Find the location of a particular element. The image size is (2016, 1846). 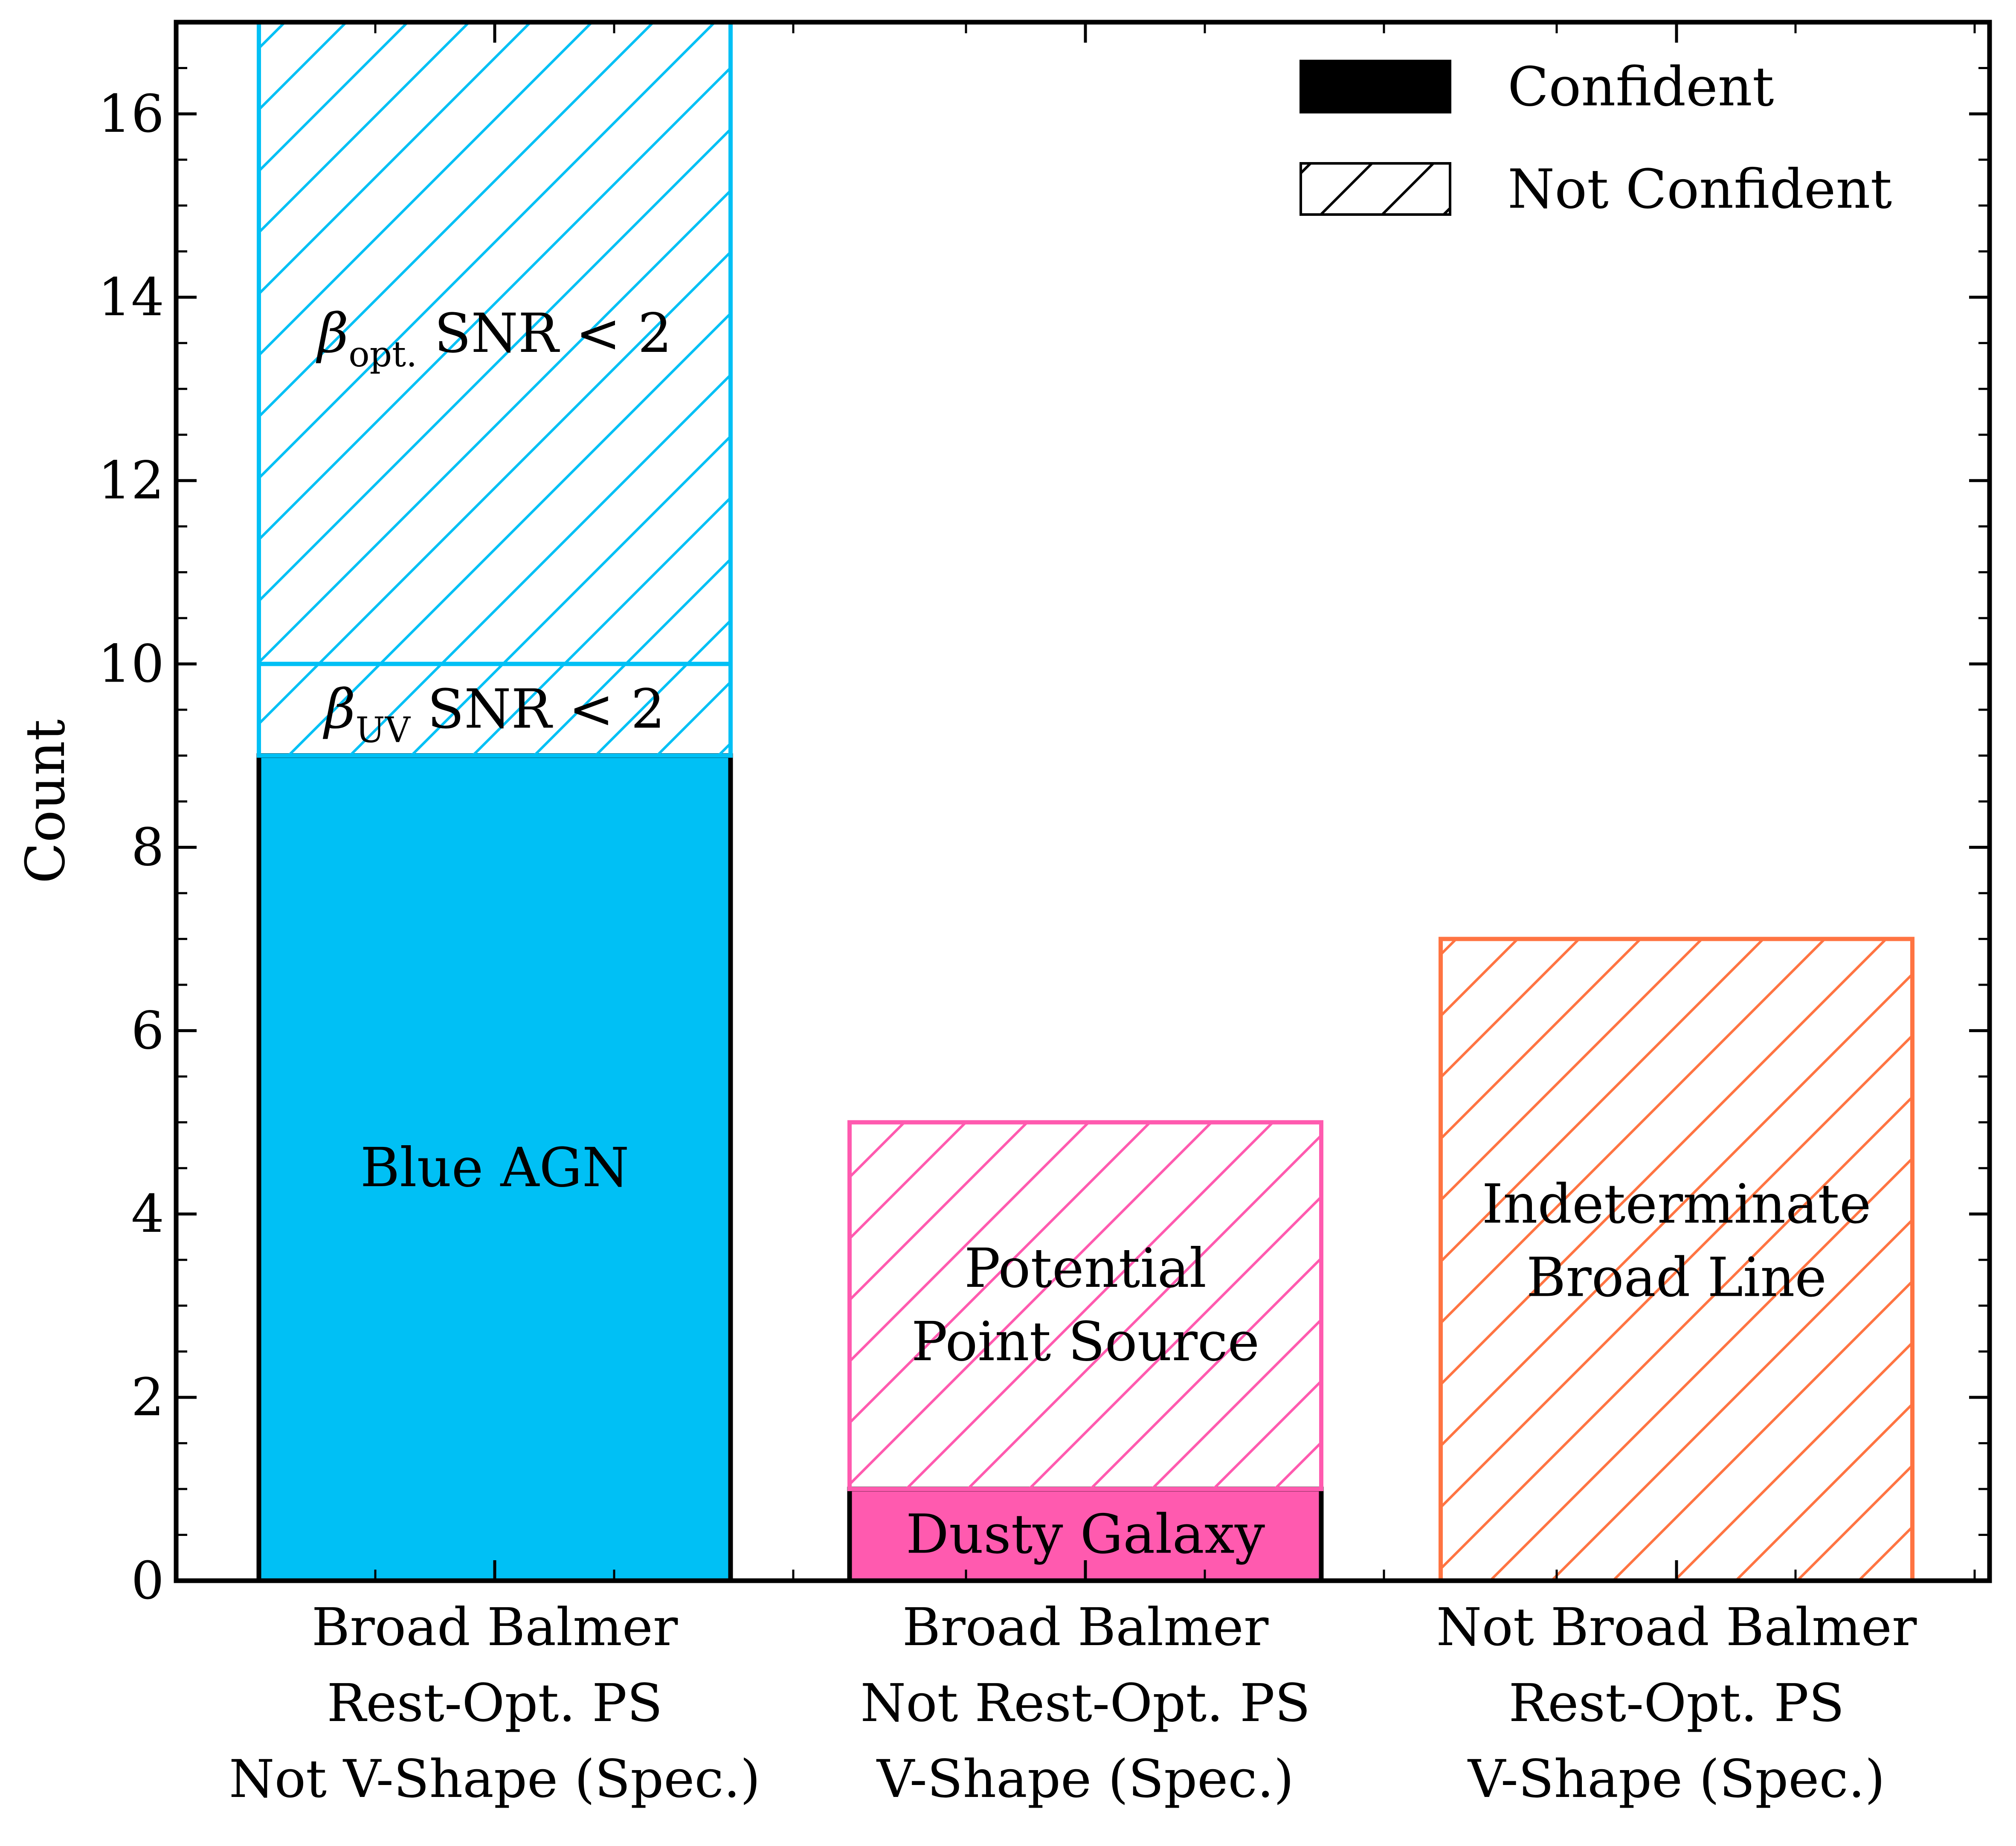

y-axis-title: Count is located at coordinates (46, 801).